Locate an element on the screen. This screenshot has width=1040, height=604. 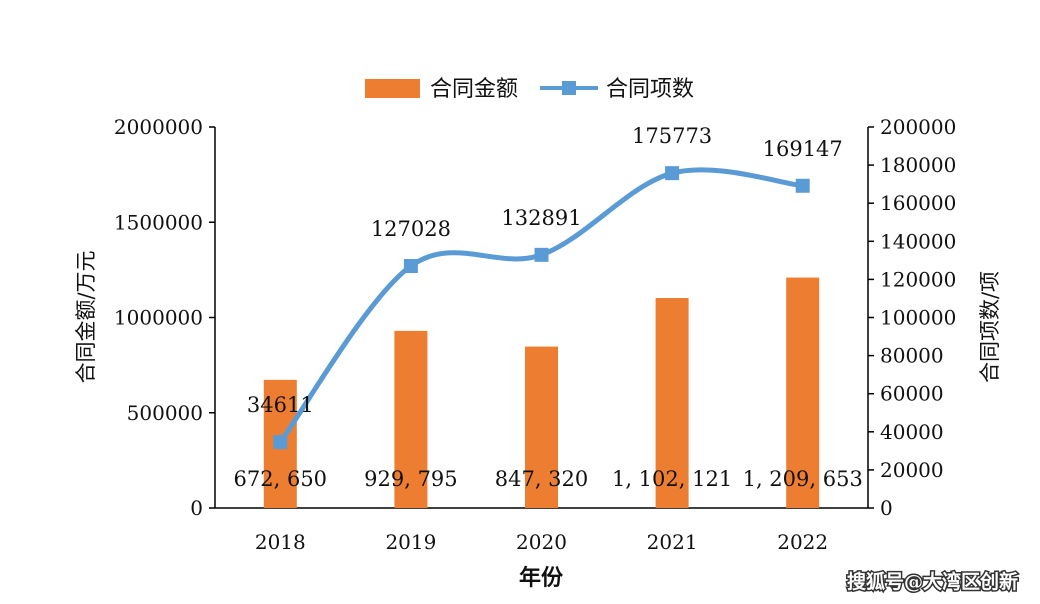
x-axis-title: 年份 is located at coordinates (541, 578).